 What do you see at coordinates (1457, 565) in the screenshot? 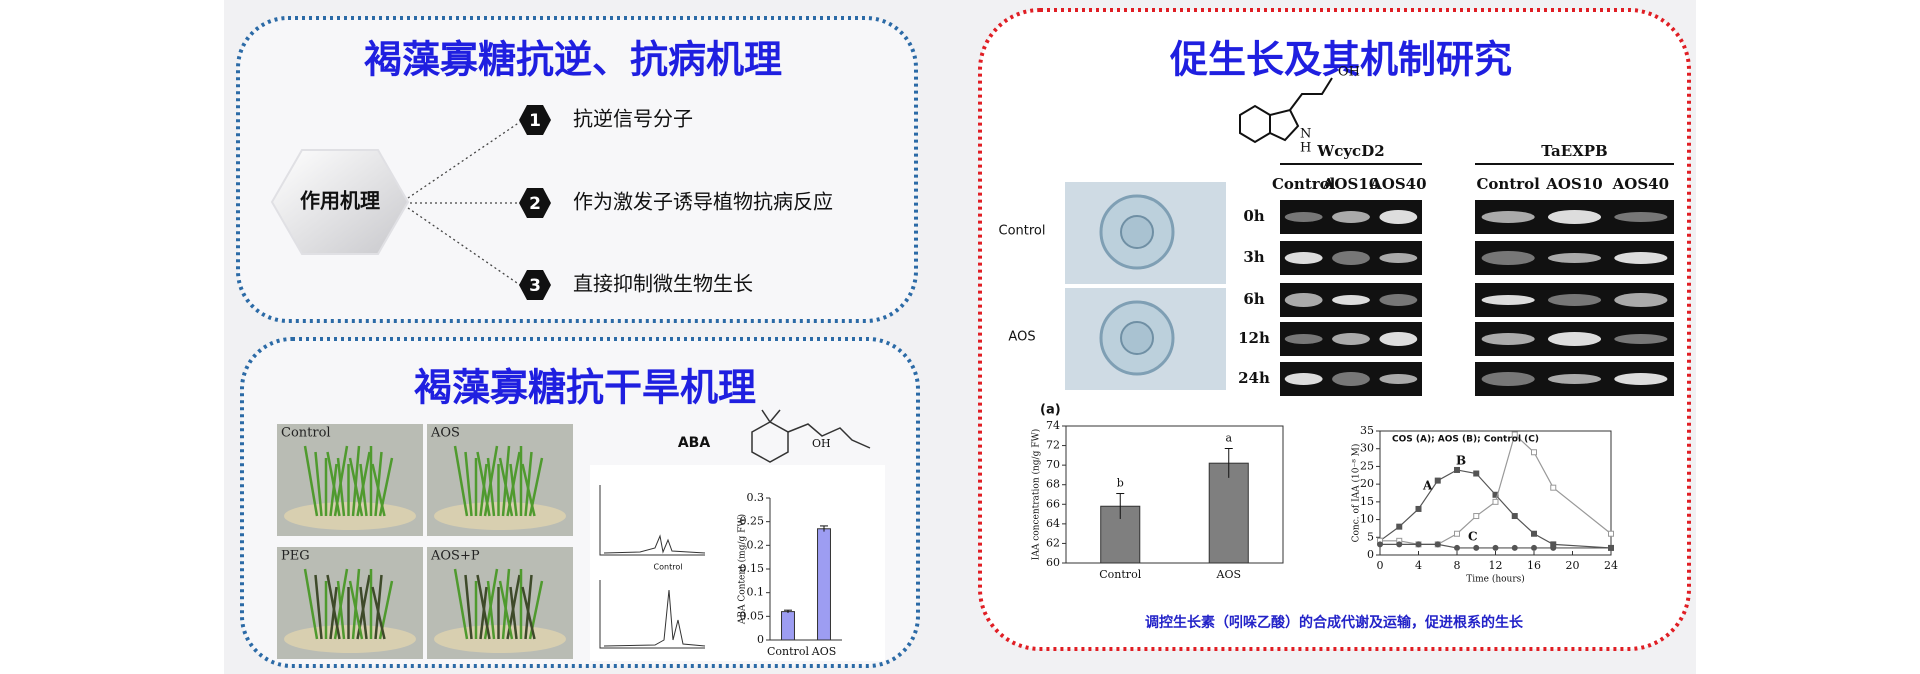
I see `x-tick-label: 8` at bounding box center [1457, 565].